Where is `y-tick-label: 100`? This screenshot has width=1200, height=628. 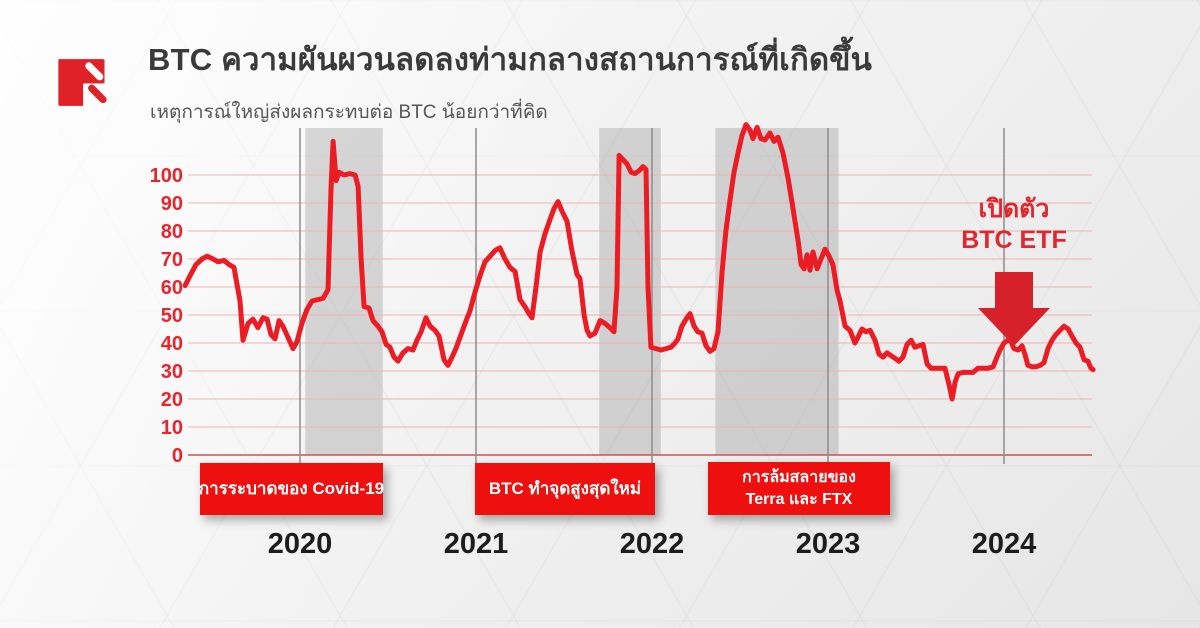 y-tick-label: 100 is located at coordinates (166, 176).